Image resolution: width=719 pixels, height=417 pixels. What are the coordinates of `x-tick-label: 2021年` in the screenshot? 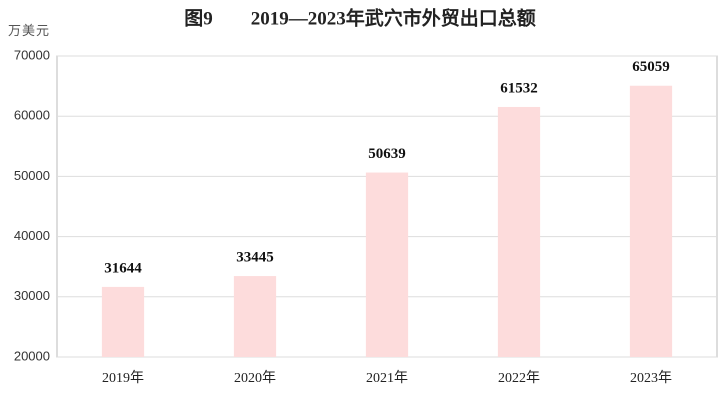 It's located at (387, 378).